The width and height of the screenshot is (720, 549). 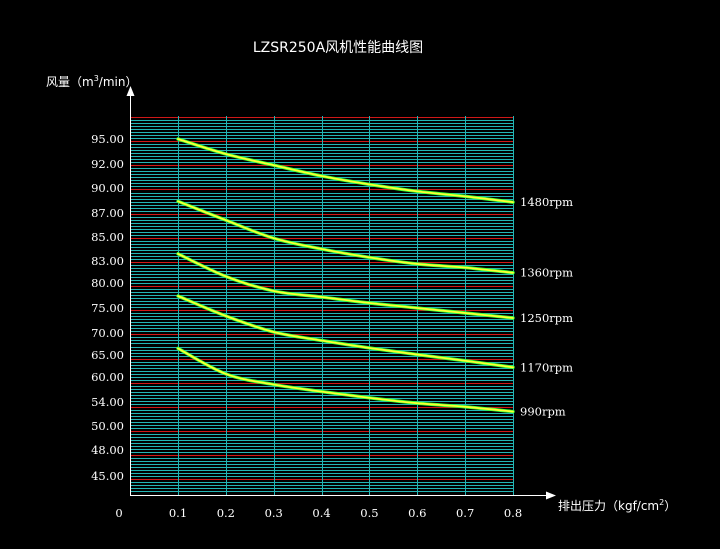 What do you see at coordinates (107, 213) in the screenshot?
I see `y-tick-label: 87.00` at bounding box center [107, 213].